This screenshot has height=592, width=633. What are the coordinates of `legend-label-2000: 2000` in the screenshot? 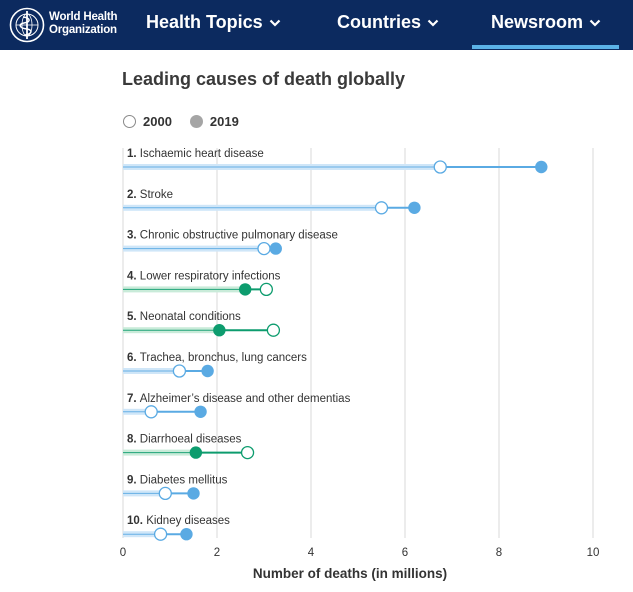 It's located at (157, 121).